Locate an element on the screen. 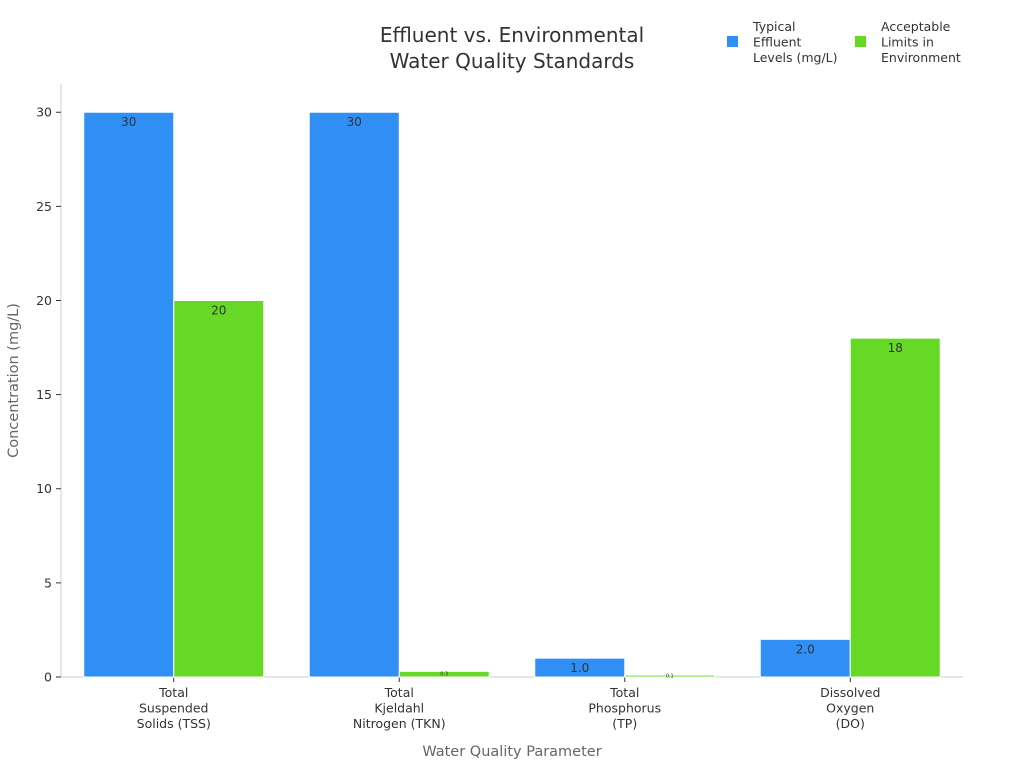 Image resolution: width=1024 pixels, height=768 pixels. chart-title-text-line: Effluent vs. Environmental is located at coordinates (512, 35).